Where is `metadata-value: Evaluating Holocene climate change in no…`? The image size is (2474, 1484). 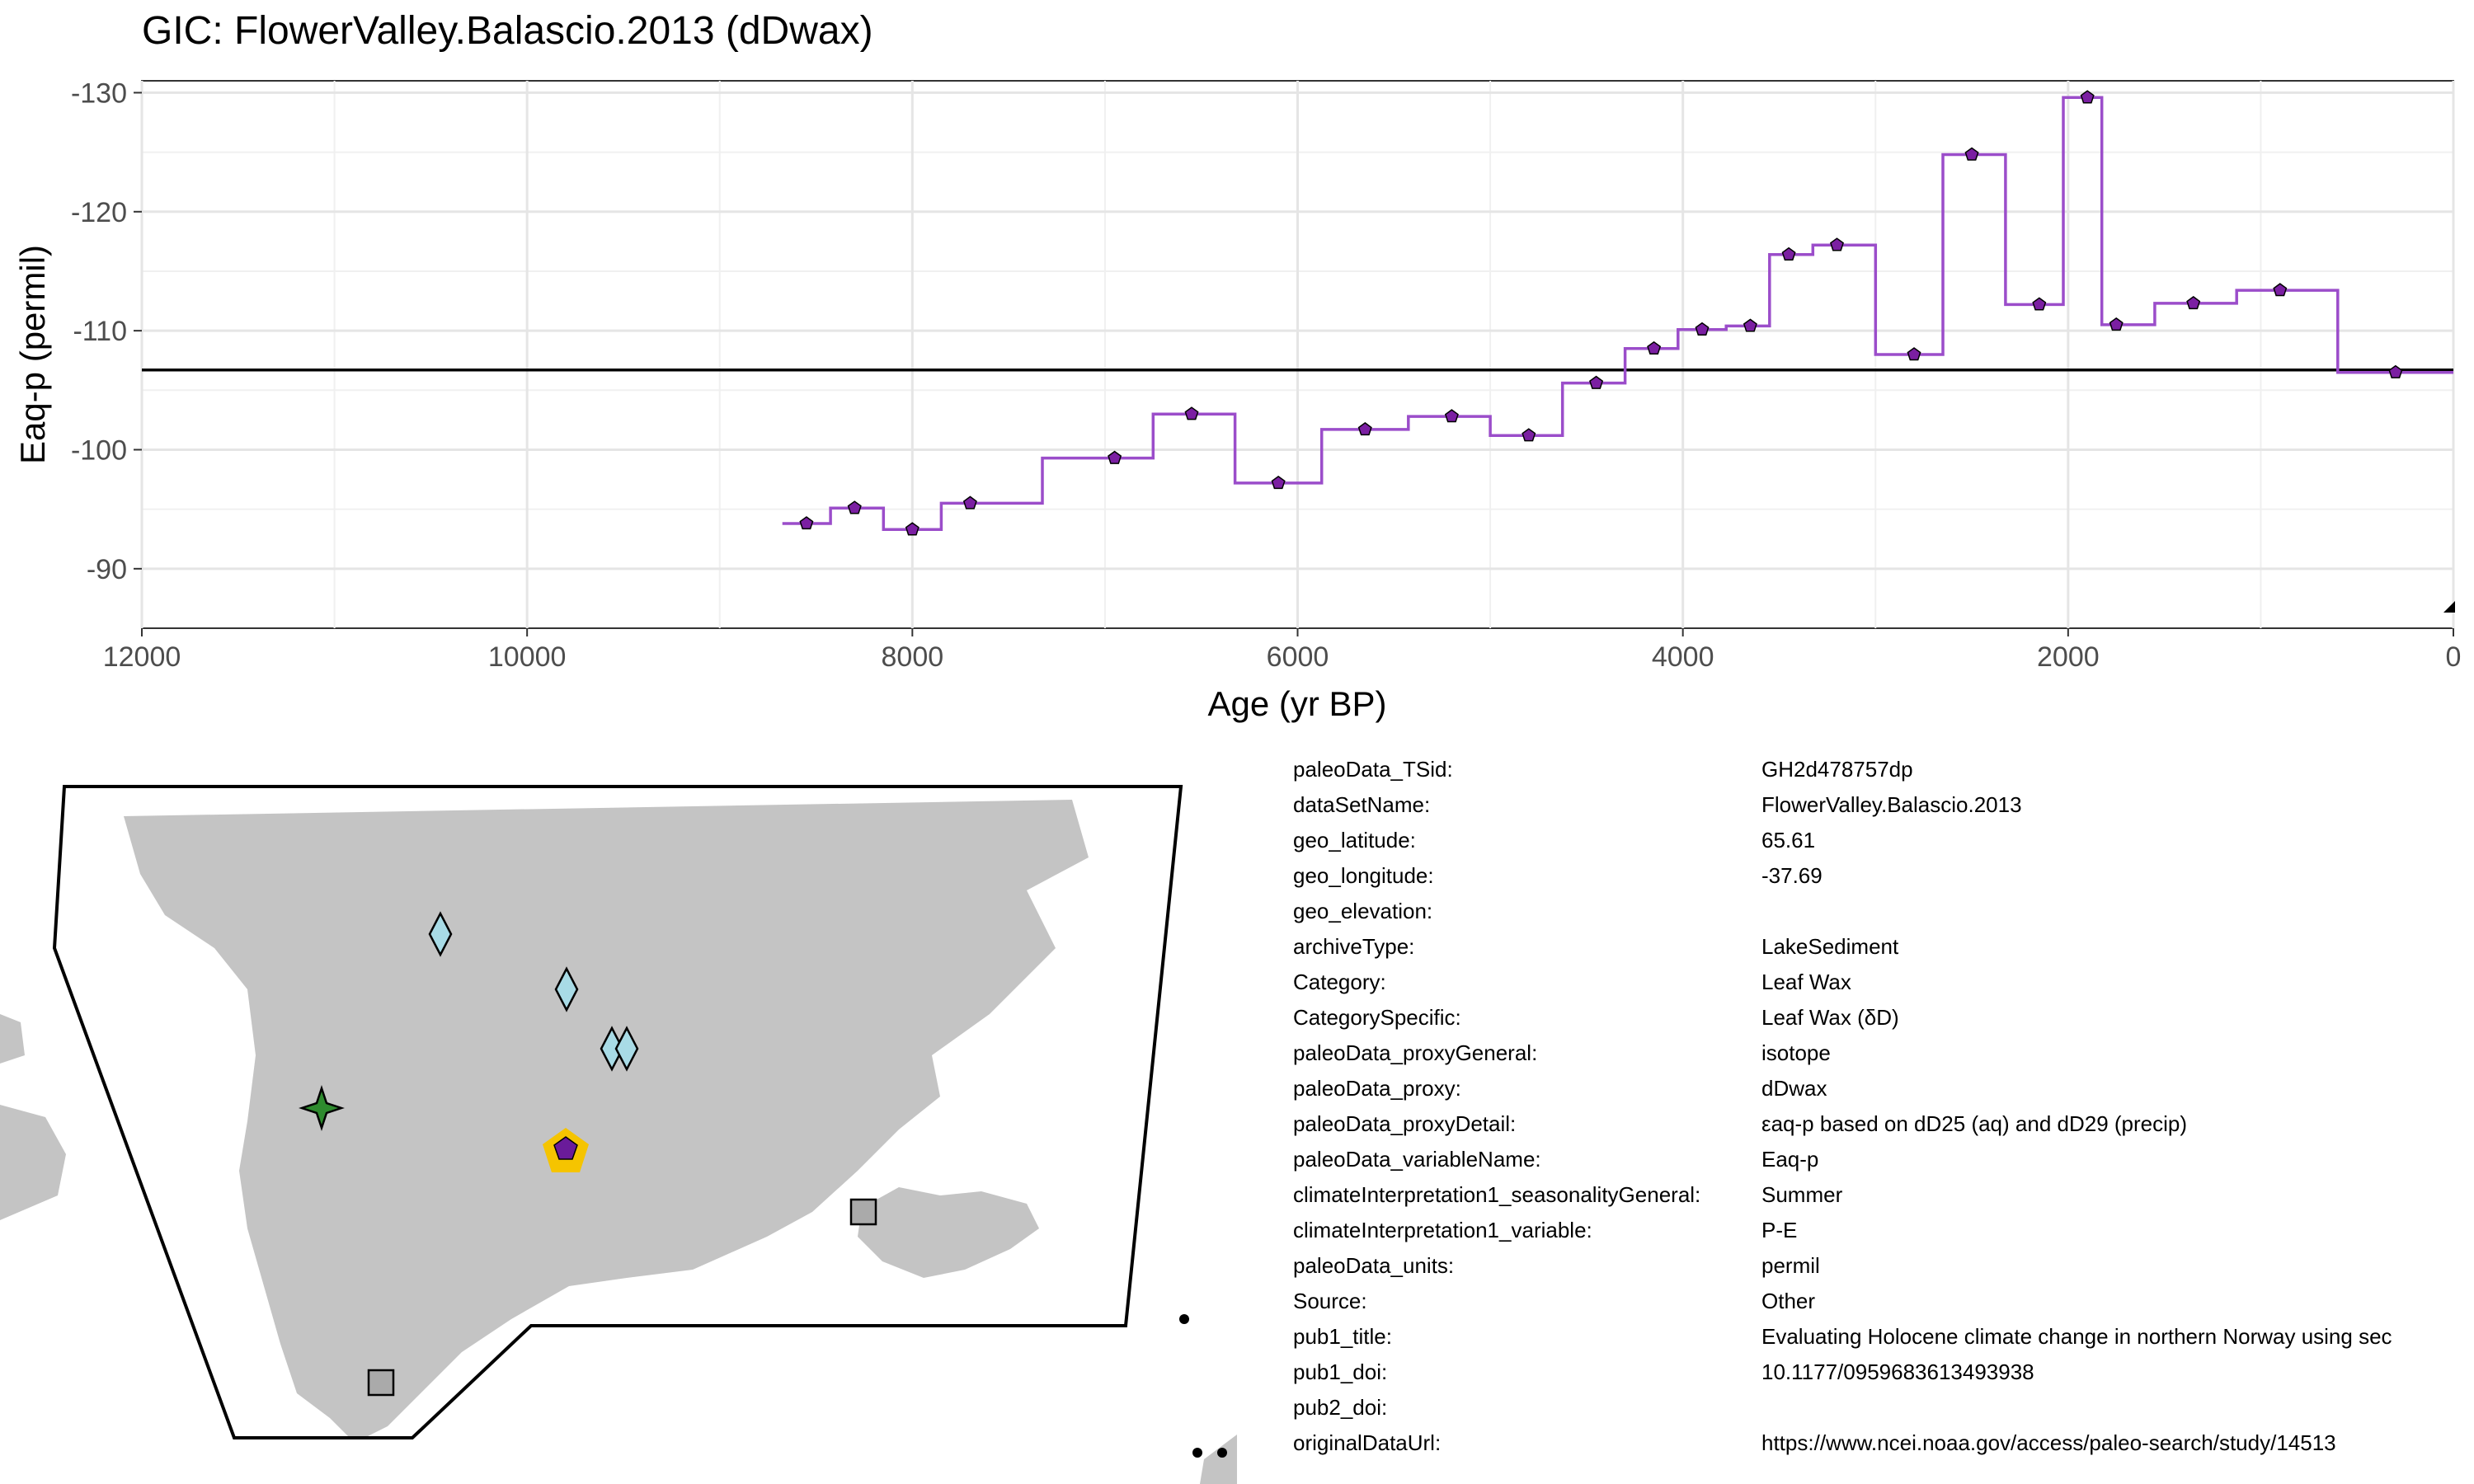 metadata-value: Evaluating Holocene climate change in no… is located at coordinates (2076, 1336).